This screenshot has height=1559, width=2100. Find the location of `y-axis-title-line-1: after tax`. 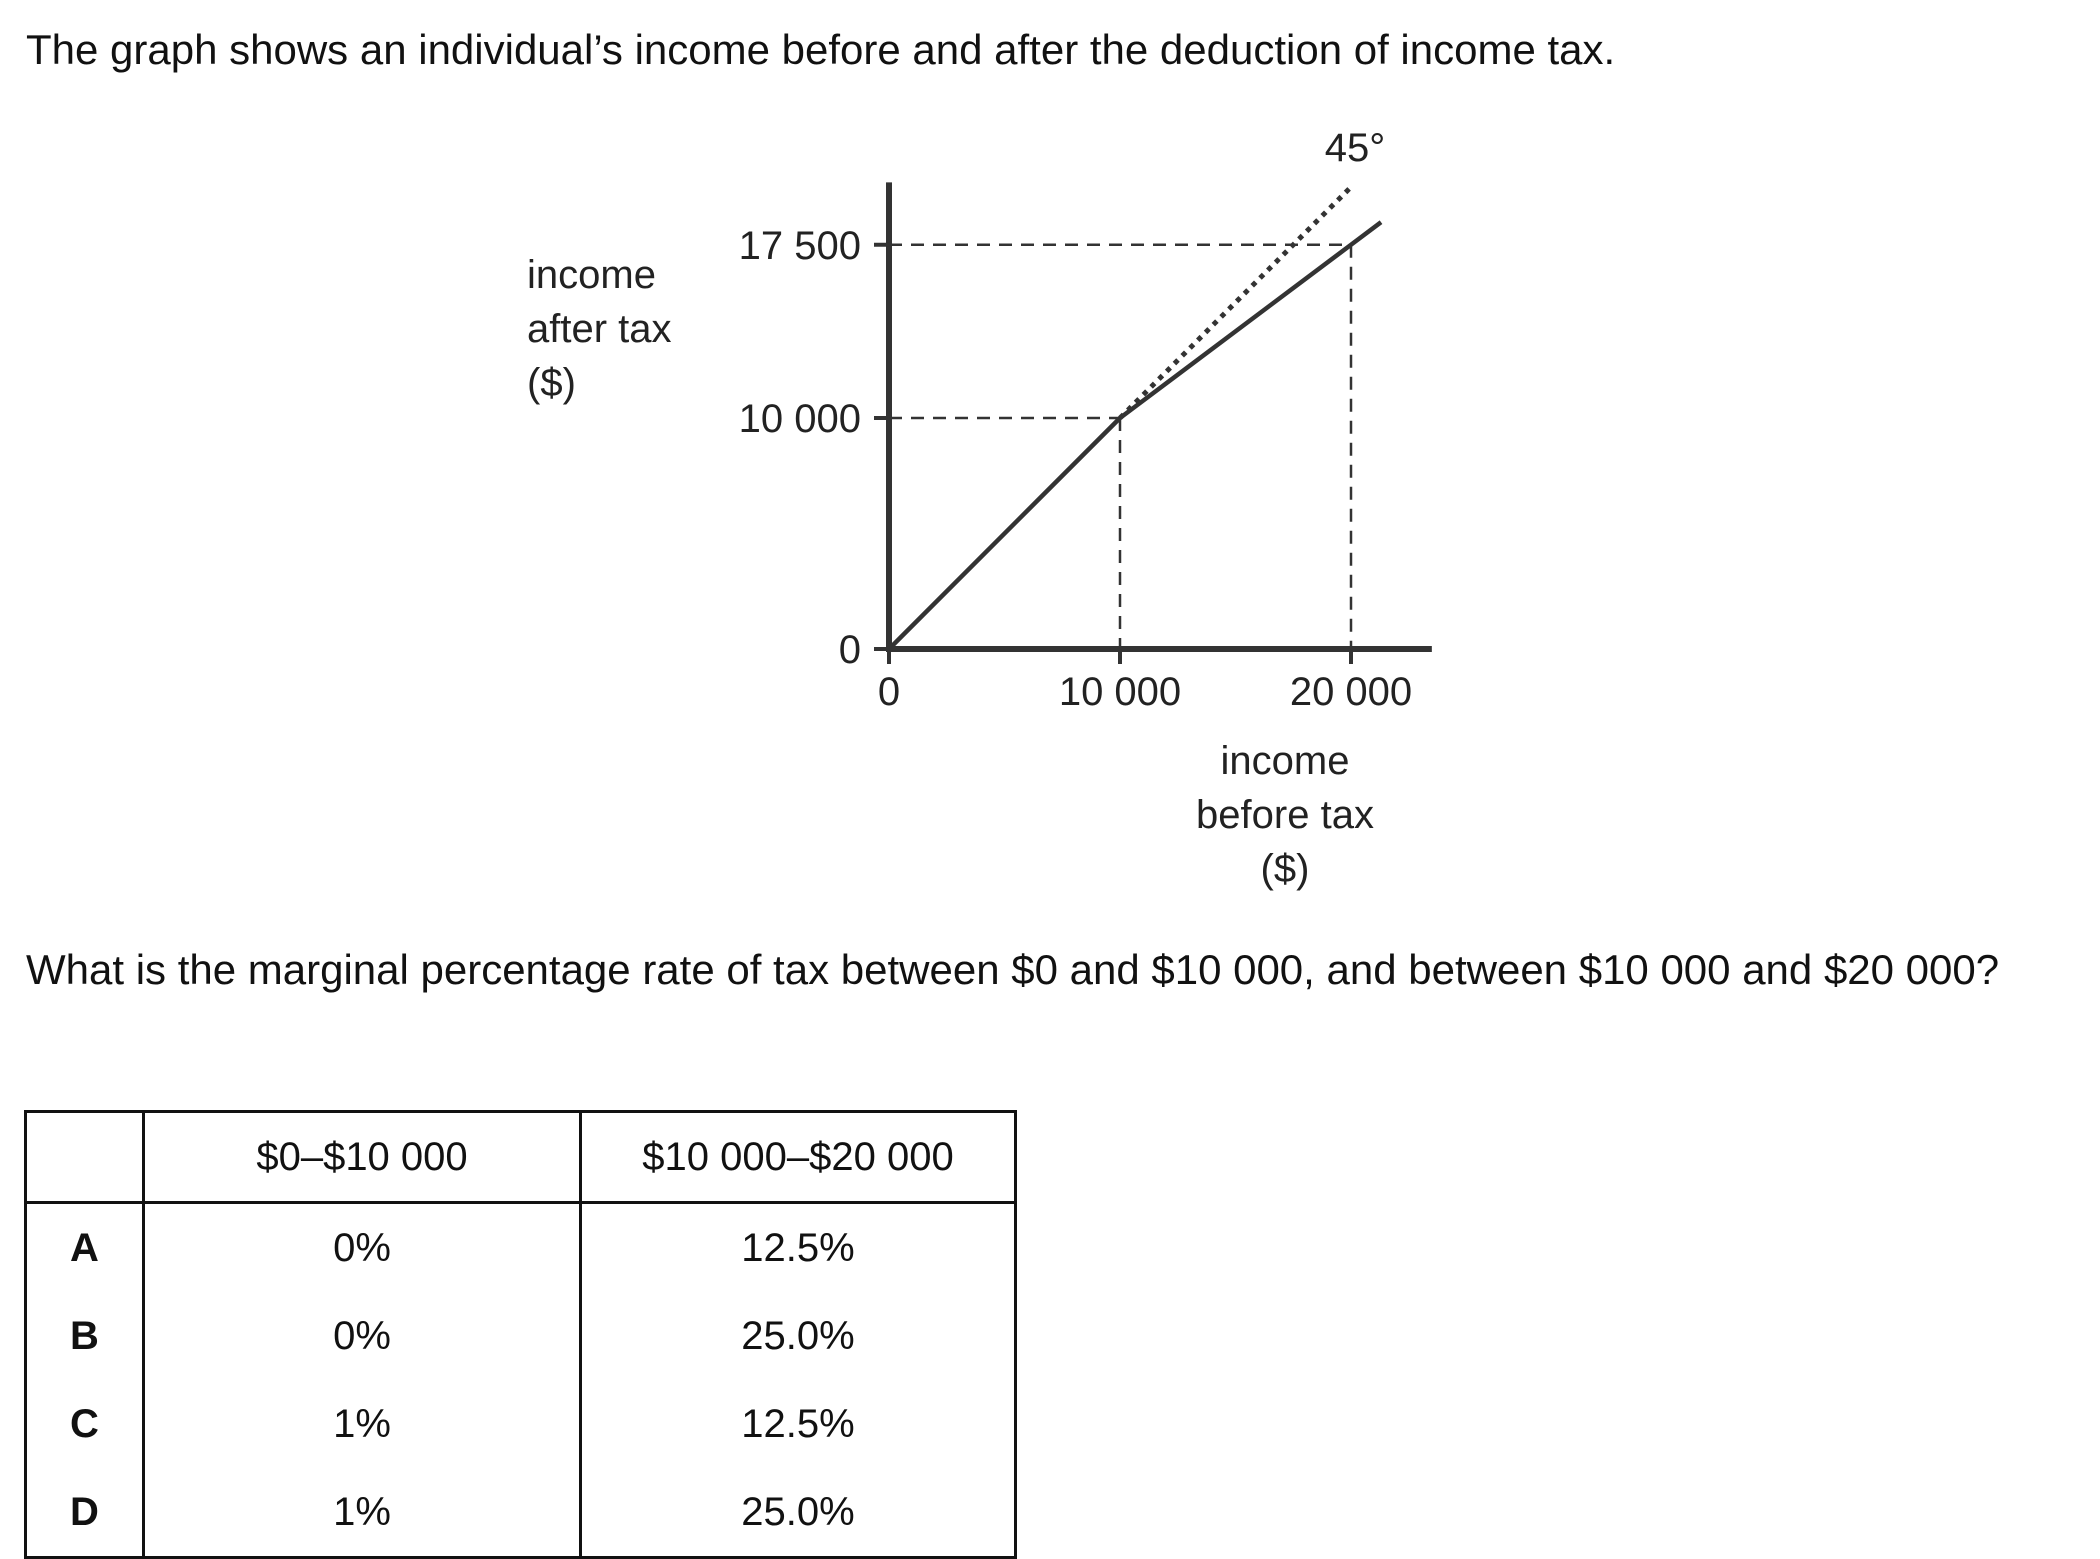

y-axis-title-line-1: after tax is located at coordinates (599, 329).